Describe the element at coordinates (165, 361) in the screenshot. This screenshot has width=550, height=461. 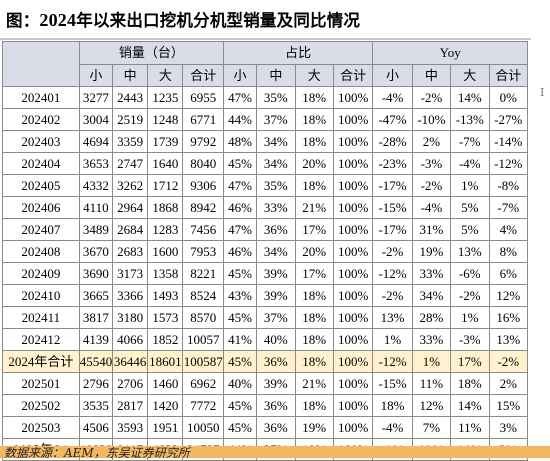
I see `sales-cell: 18601` at that location.